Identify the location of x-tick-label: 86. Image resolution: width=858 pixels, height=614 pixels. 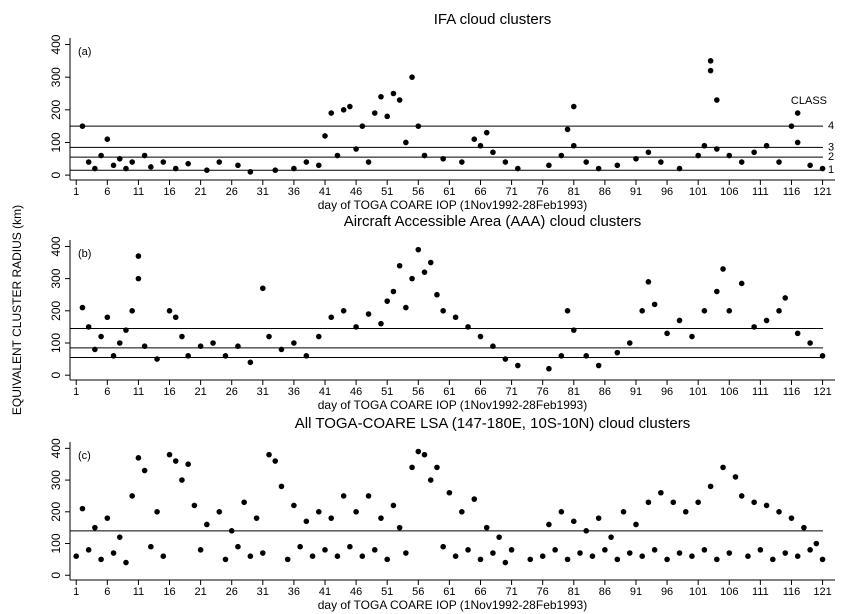
(605, 392).